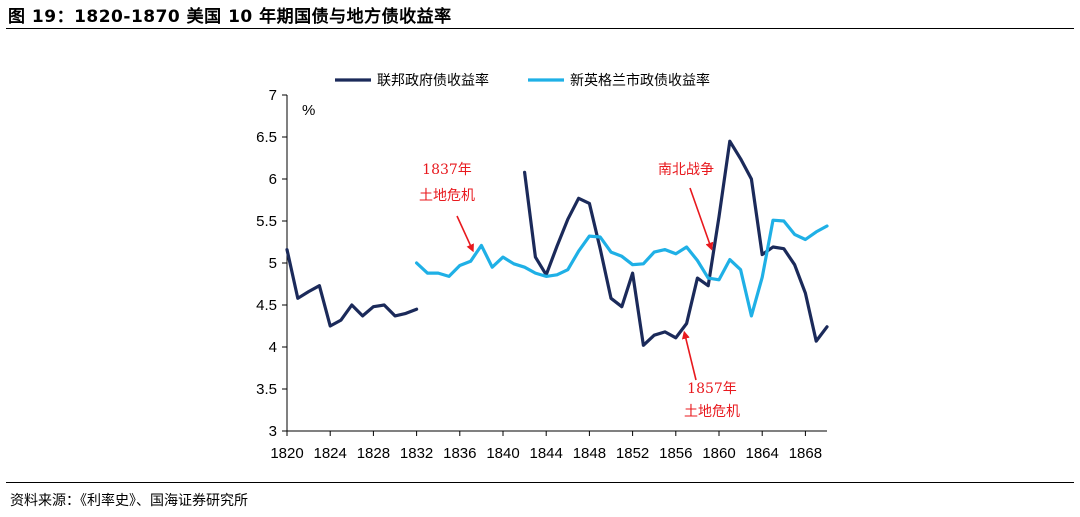  I want to click on chart-legend: 联邦政府债收益率 新英格兰市政债收益率, so click(522, 80).